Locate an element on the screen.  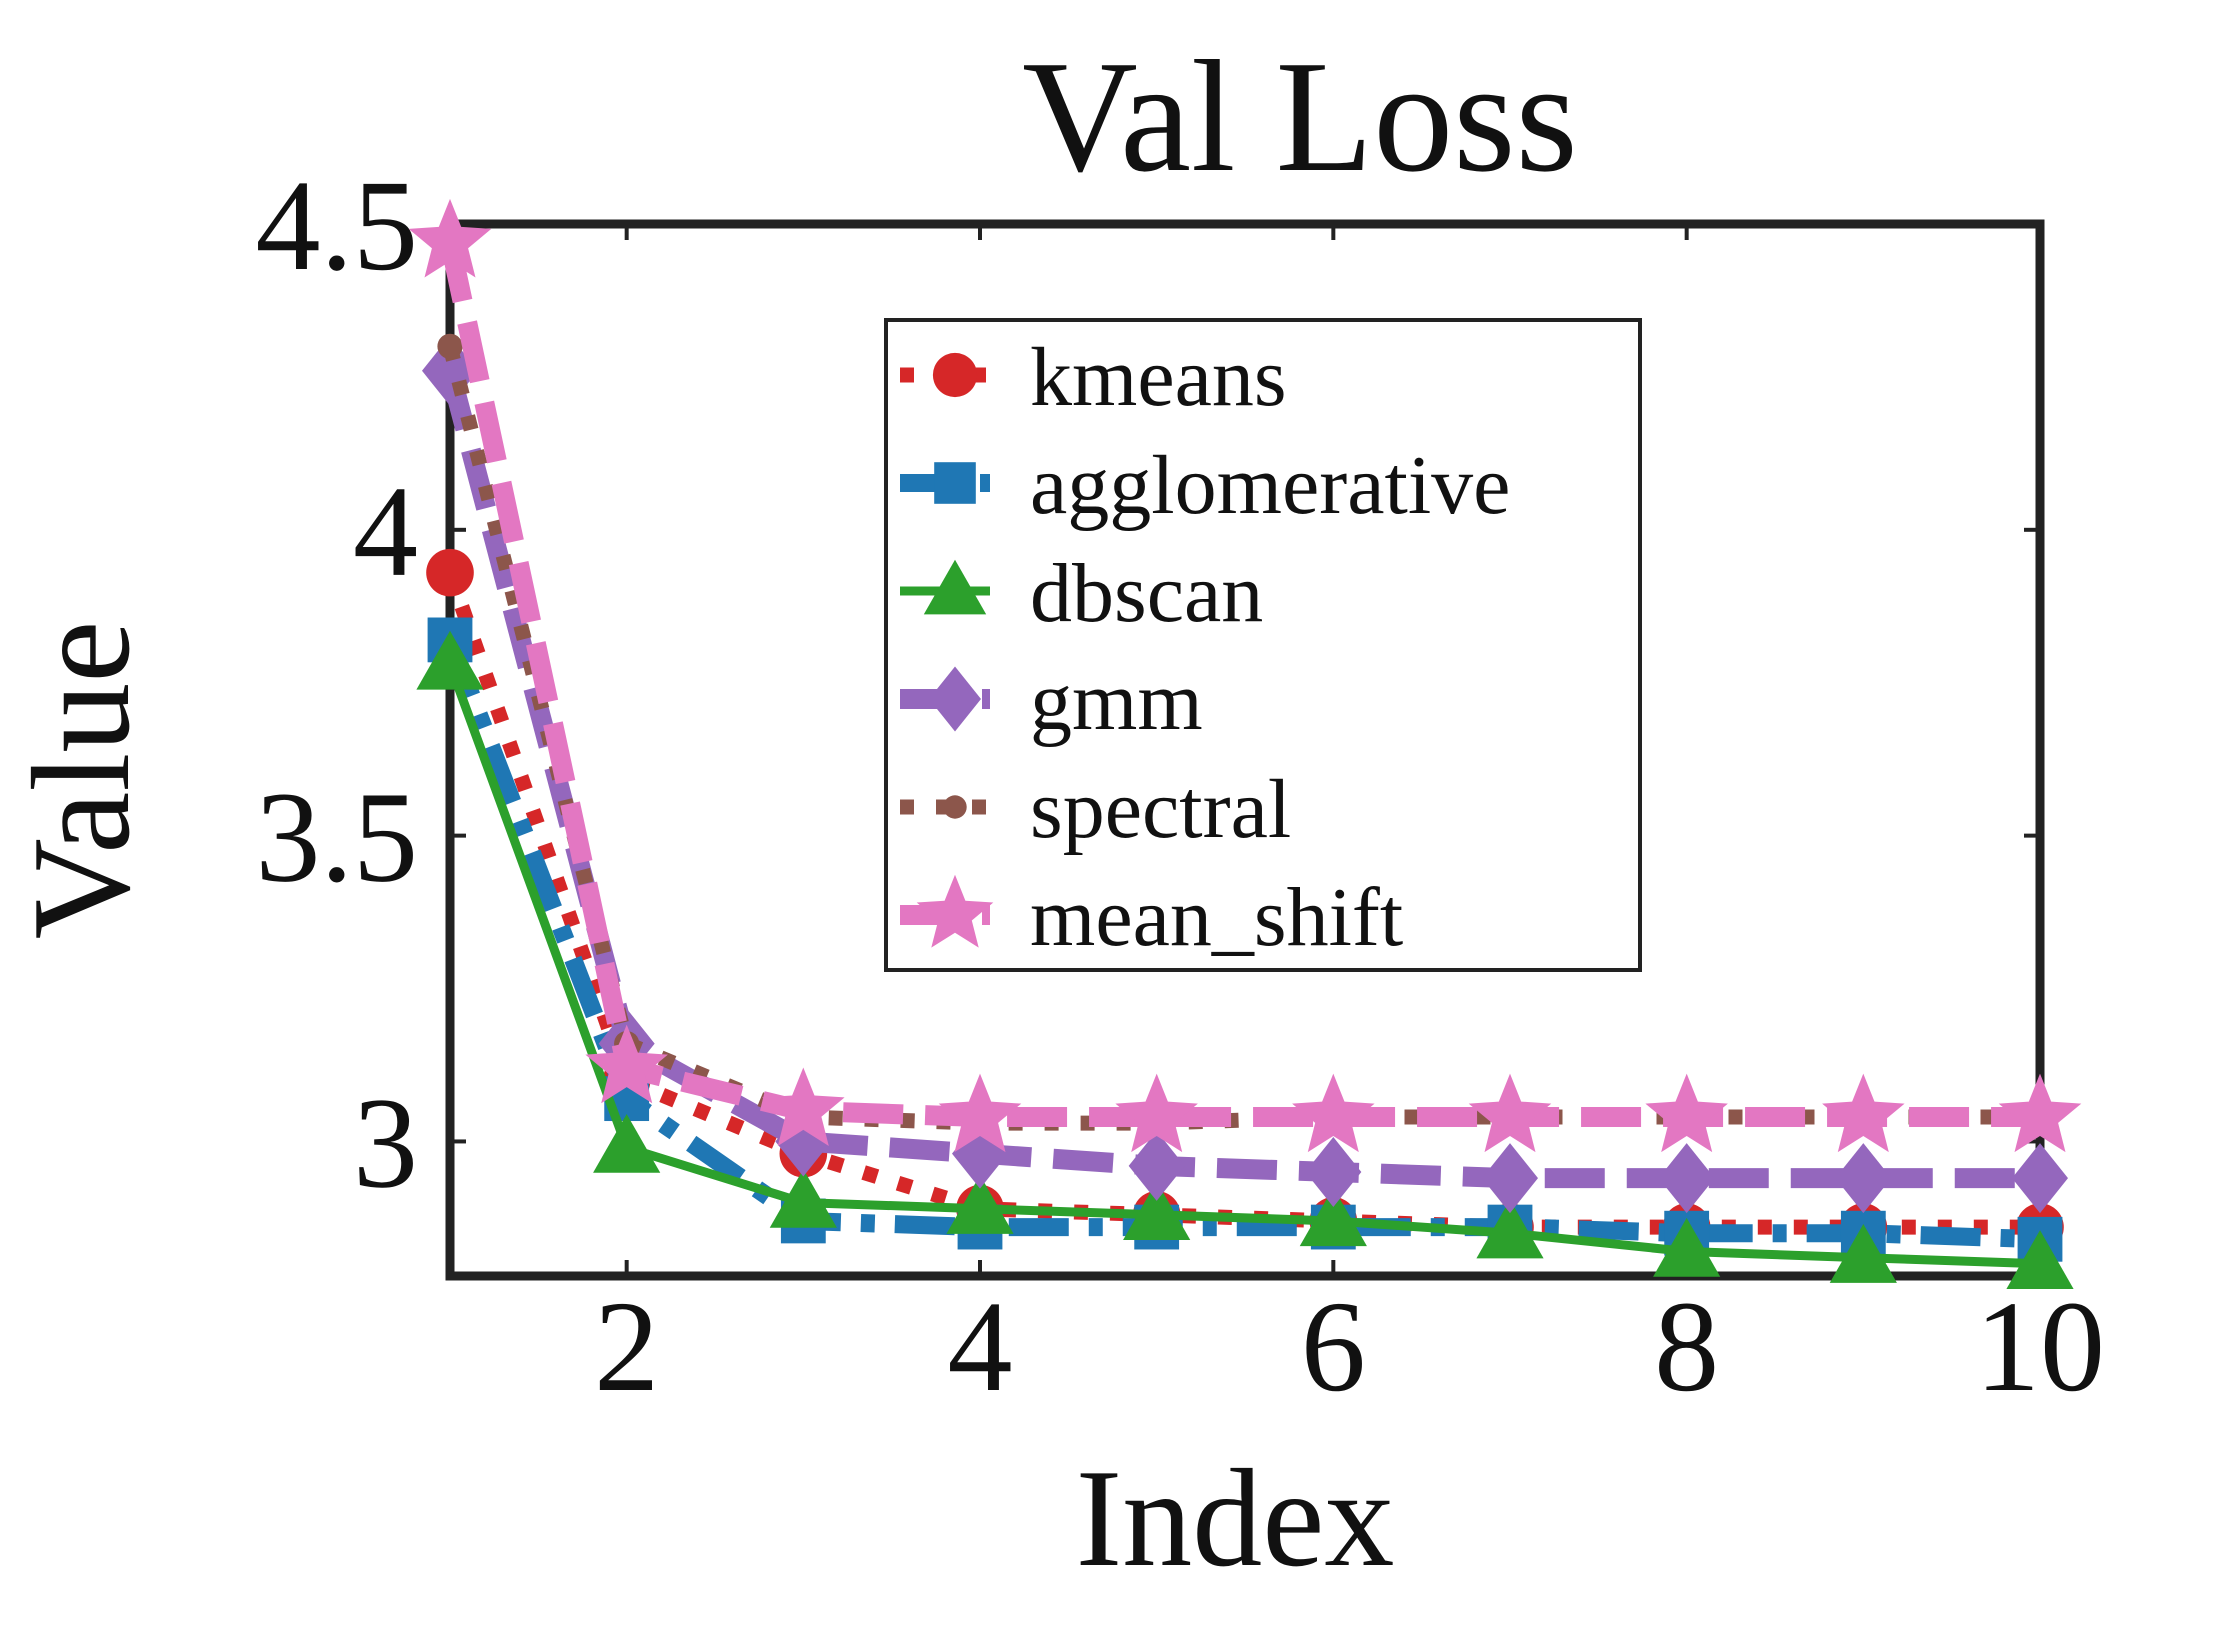
y-tick-label: 4 is located at coordinates (385, 532).